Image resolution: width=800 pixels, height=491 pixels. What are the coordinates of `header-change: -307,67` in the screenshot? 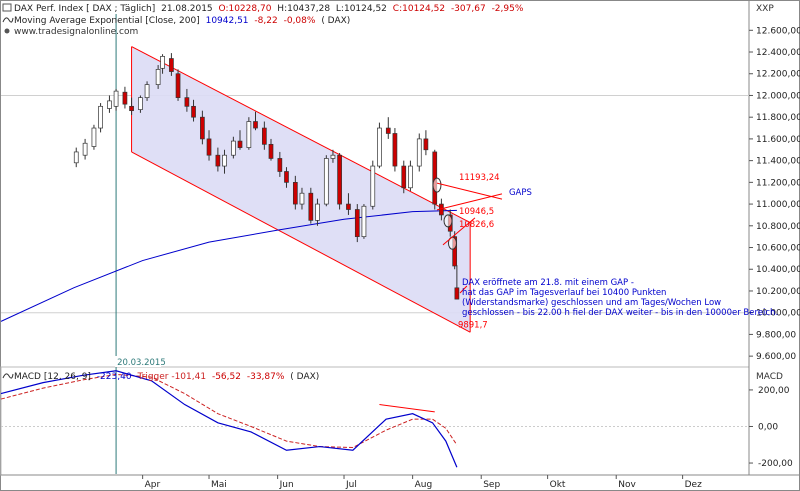 It's located at (468, 9).